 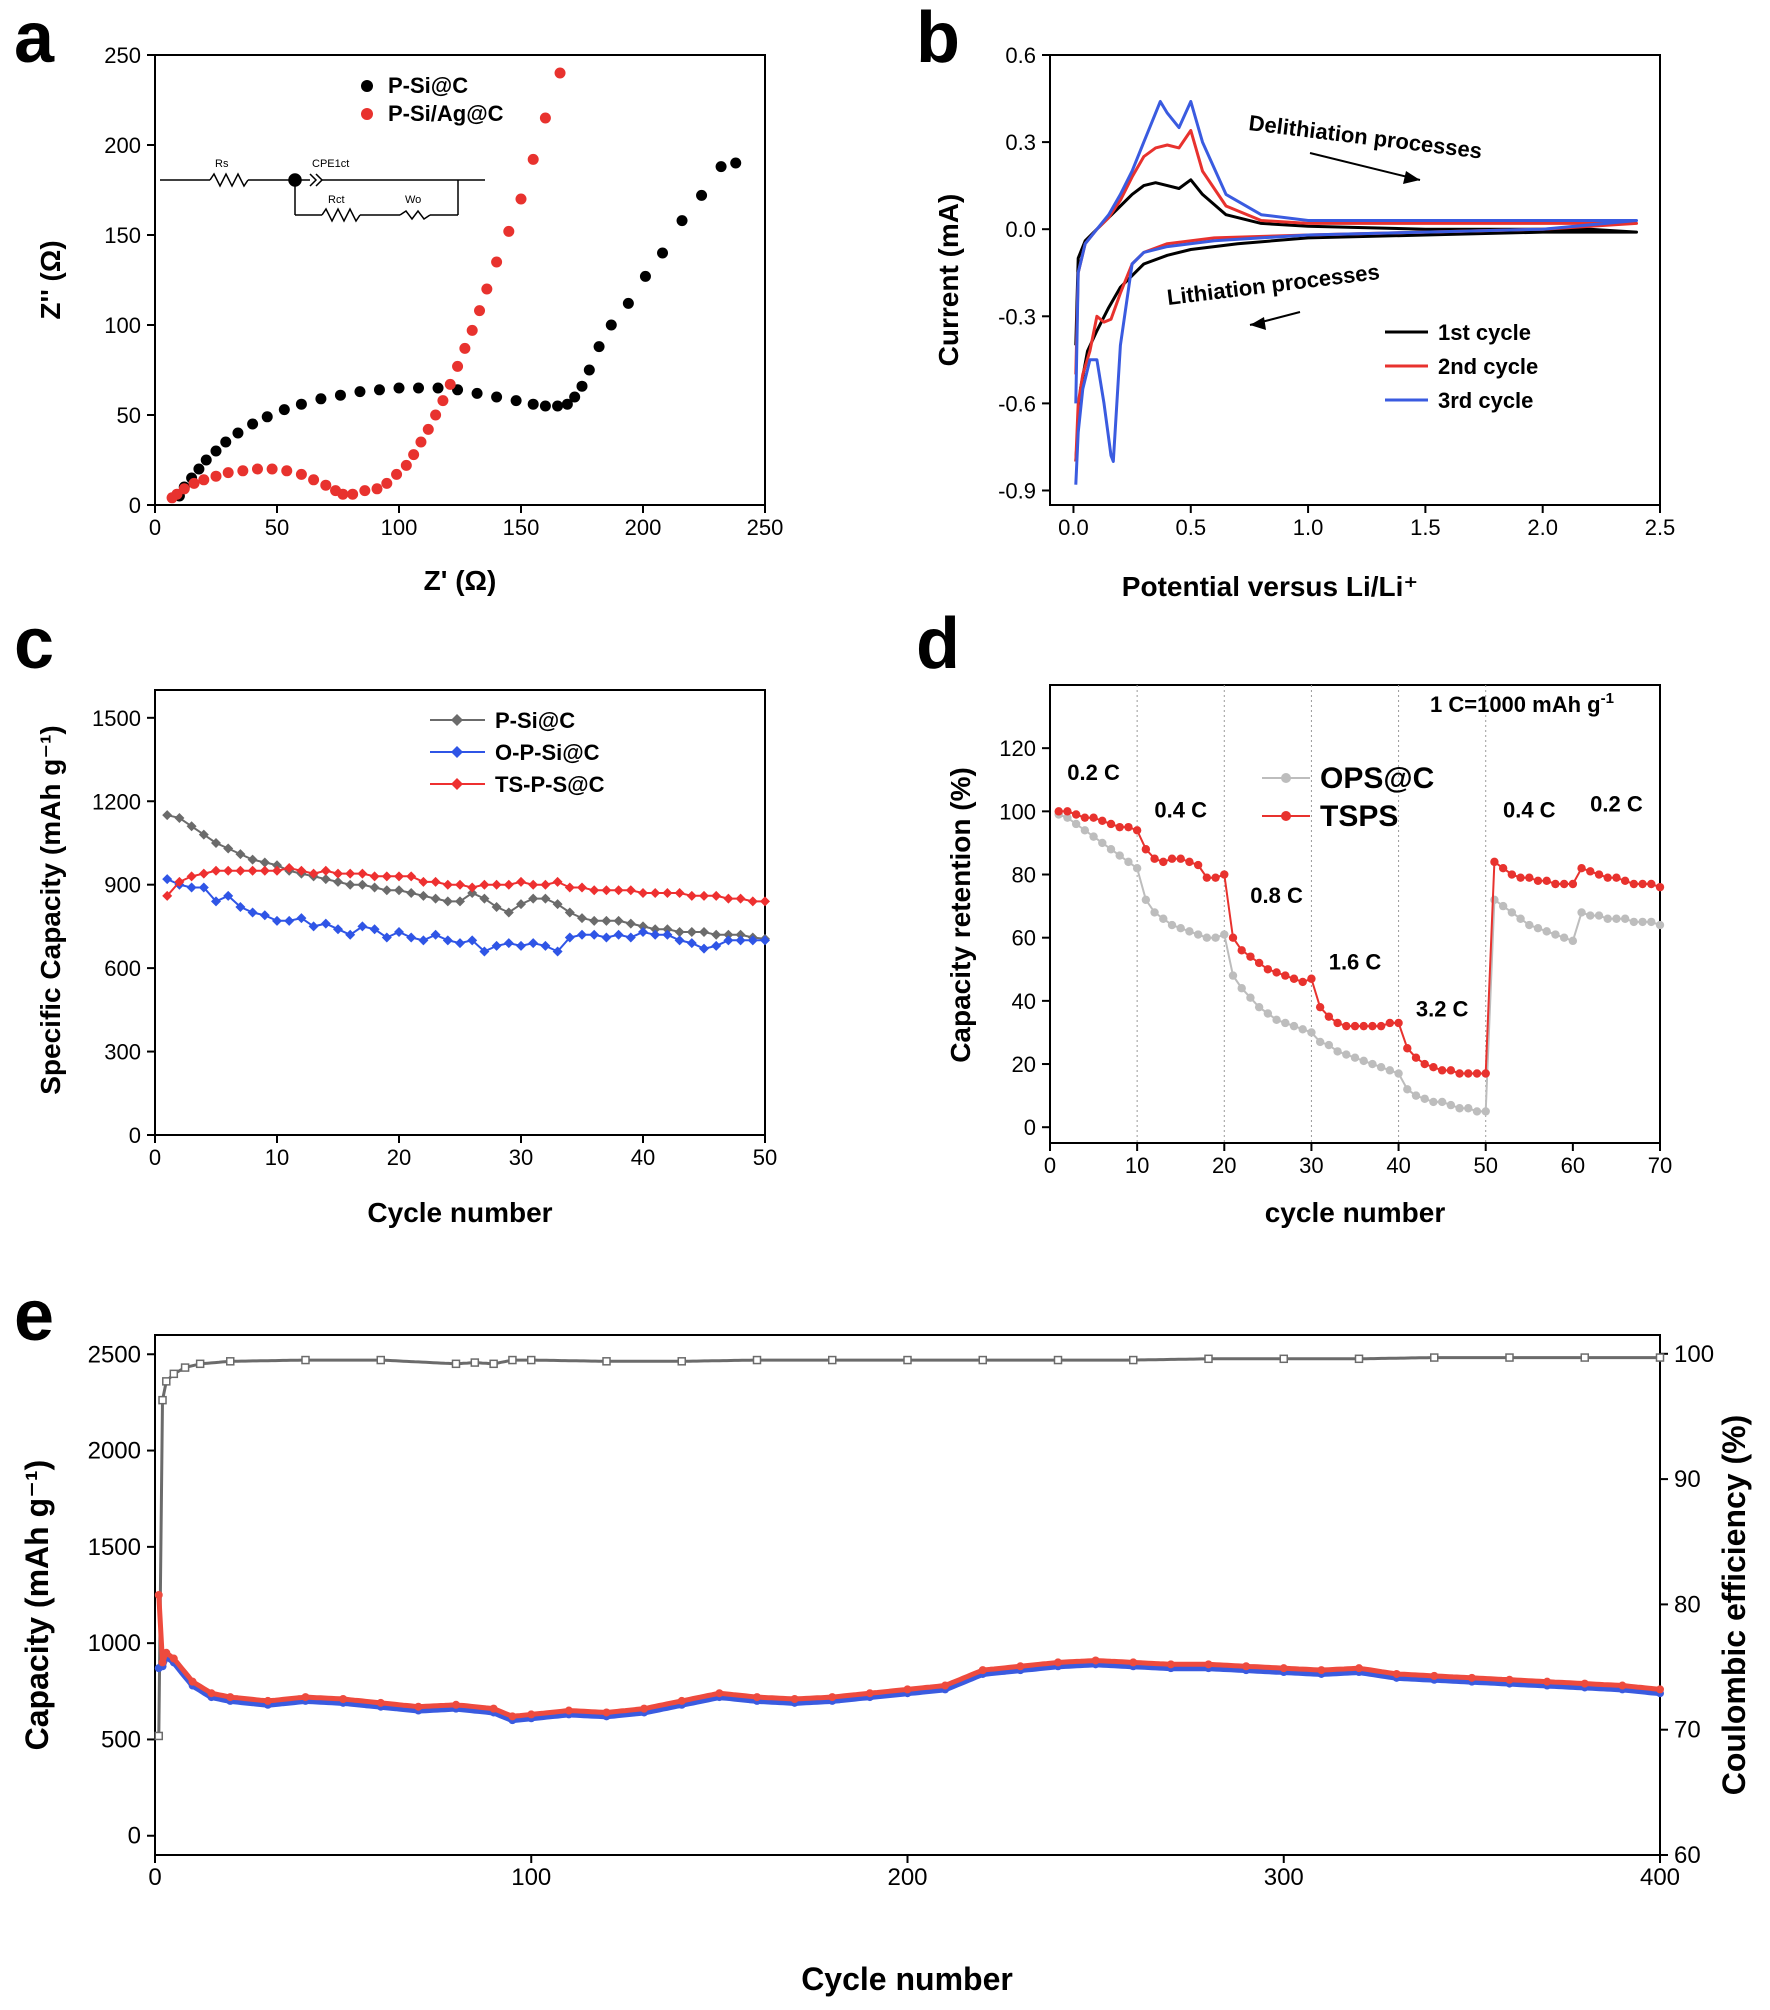 What do you see at coordinates (34, 39) in the screenshot?
I see `panel-a-letter: a` at bounding box center [34, 39].